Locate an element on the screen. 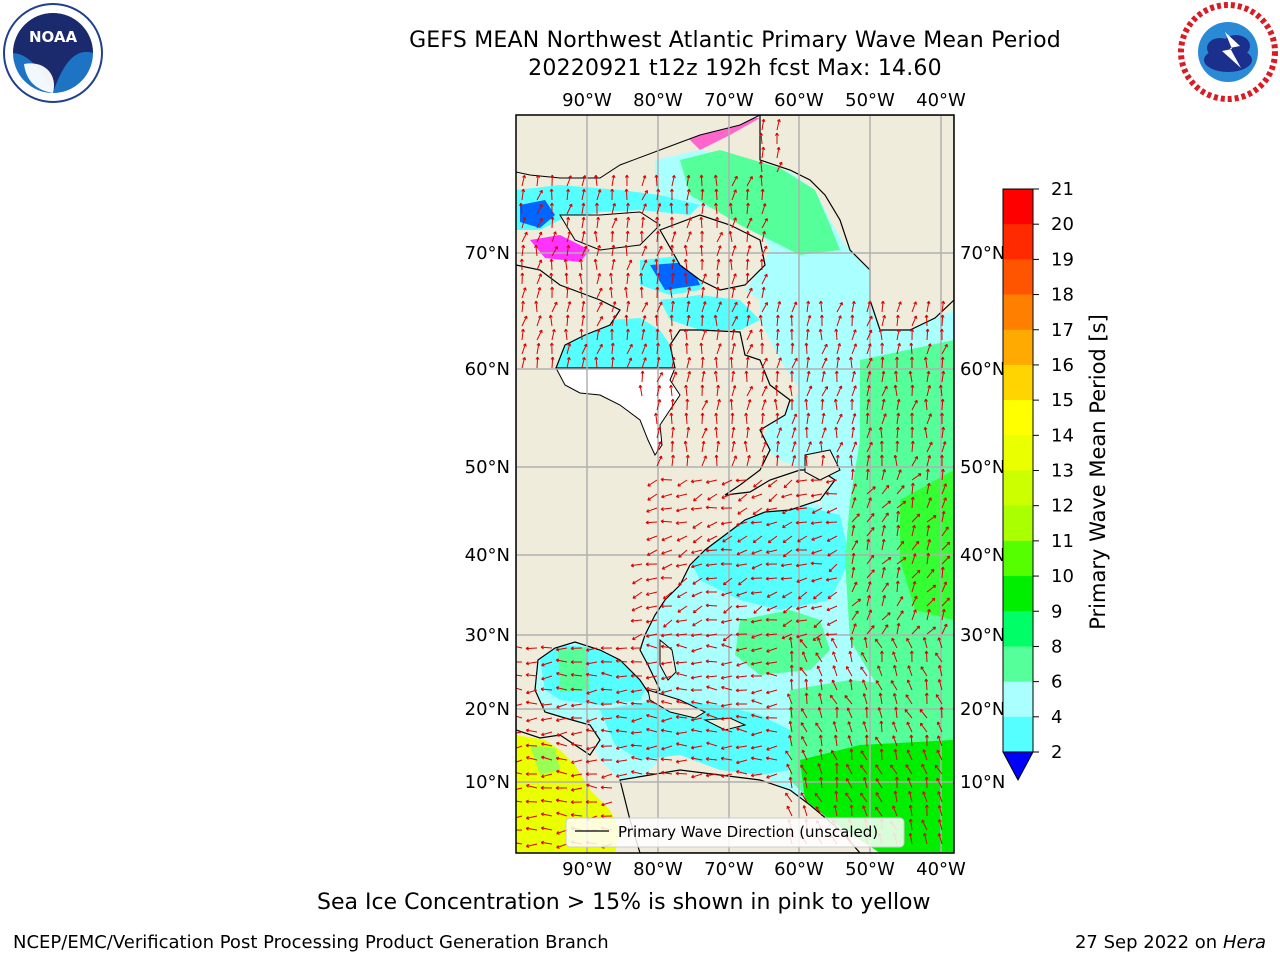 The height and width of the screenshot is (960, 1280). lat-label-right: 20°N is located at coordinates (982, 709).